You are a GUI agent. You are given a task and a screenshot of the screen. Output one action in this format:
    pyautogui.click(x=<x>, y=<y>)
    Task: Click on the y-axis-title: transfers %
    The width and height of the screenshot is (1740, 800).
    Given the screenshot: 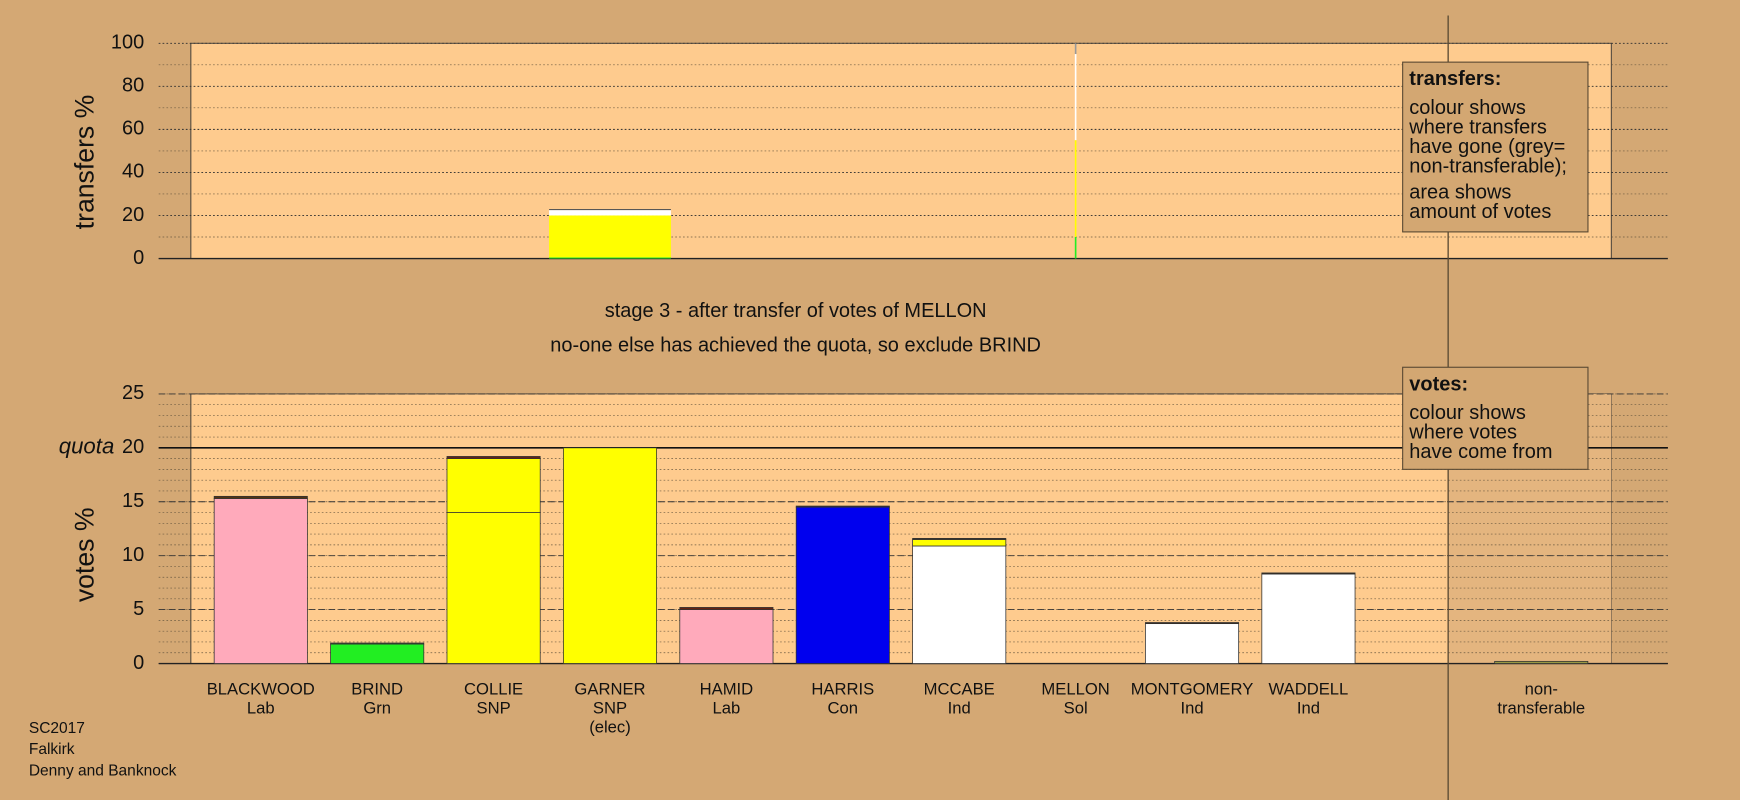 What is the action you would take?
    pyautogui.click(x=85, y=162)
    